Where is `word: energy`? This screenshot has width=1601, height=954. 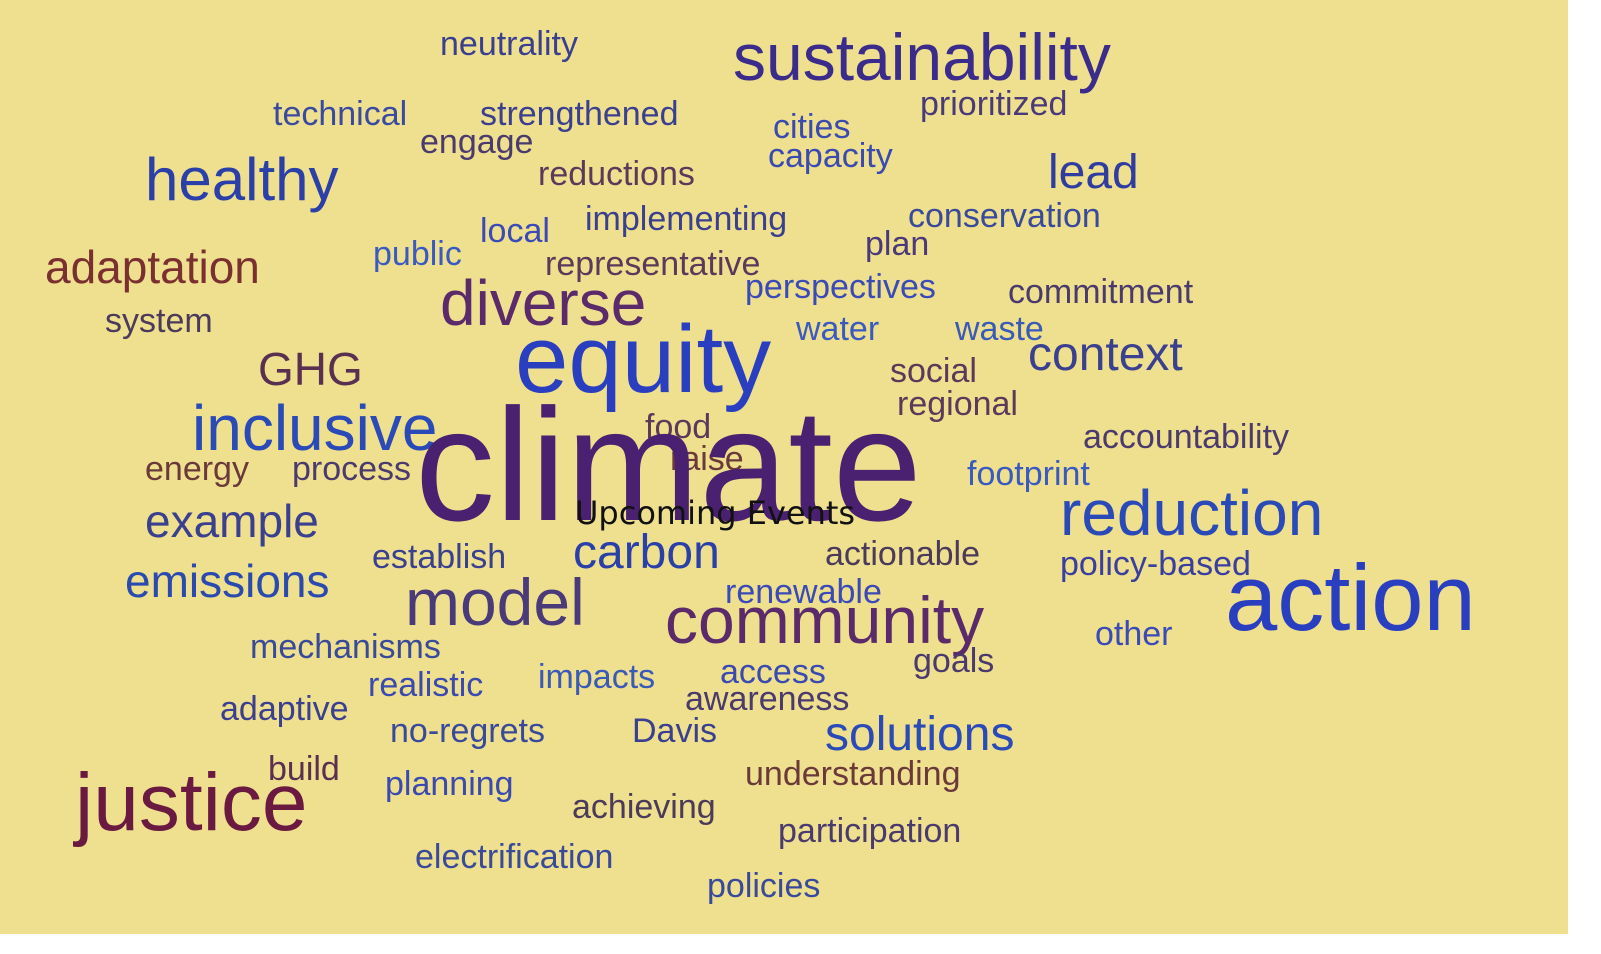 word: energy is located at coordinates (197, 469).